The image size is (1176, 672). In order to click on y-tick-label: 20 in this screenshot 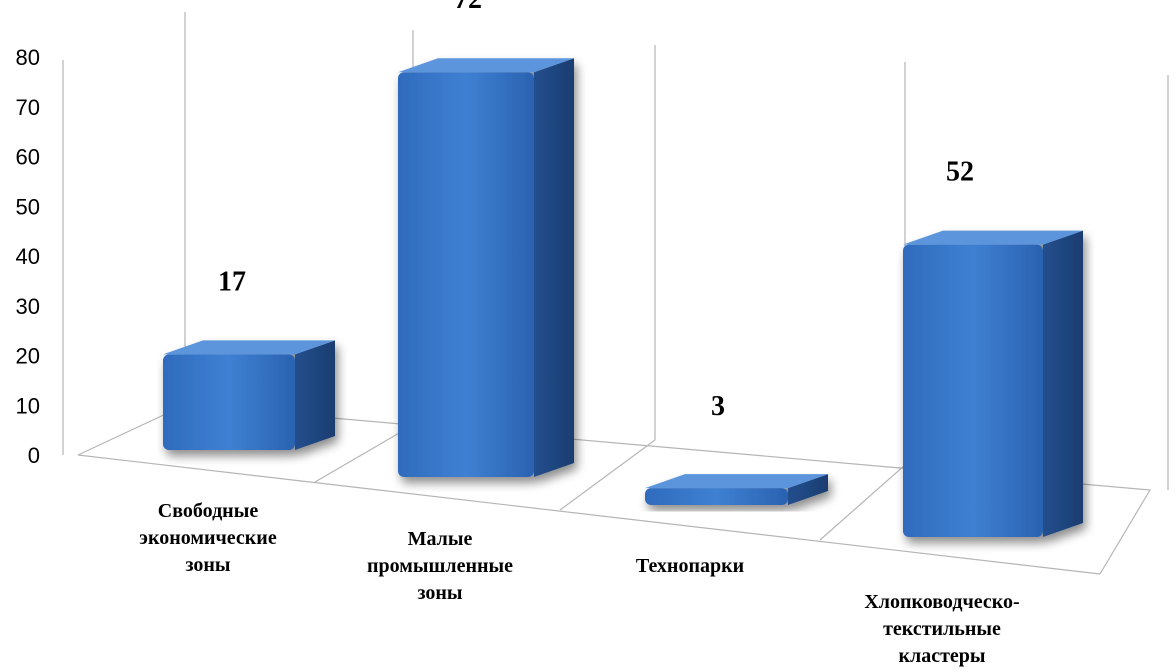, I will do `click(28, 356)`.